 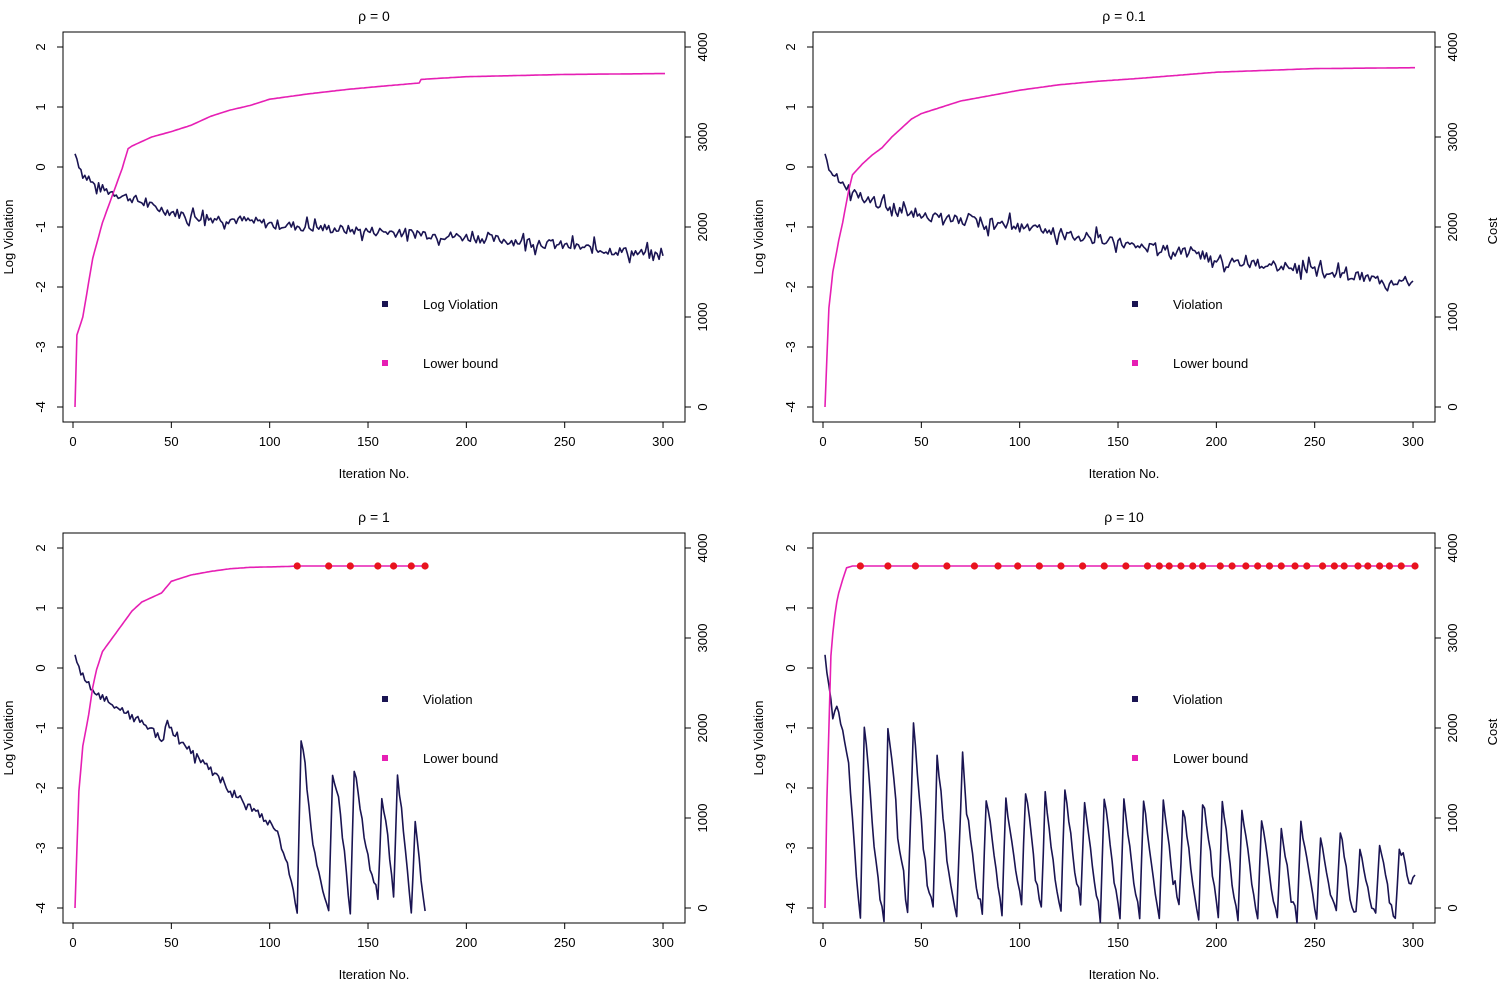 I want to click on x-tick-label: 0, so click(x=822, y=441).